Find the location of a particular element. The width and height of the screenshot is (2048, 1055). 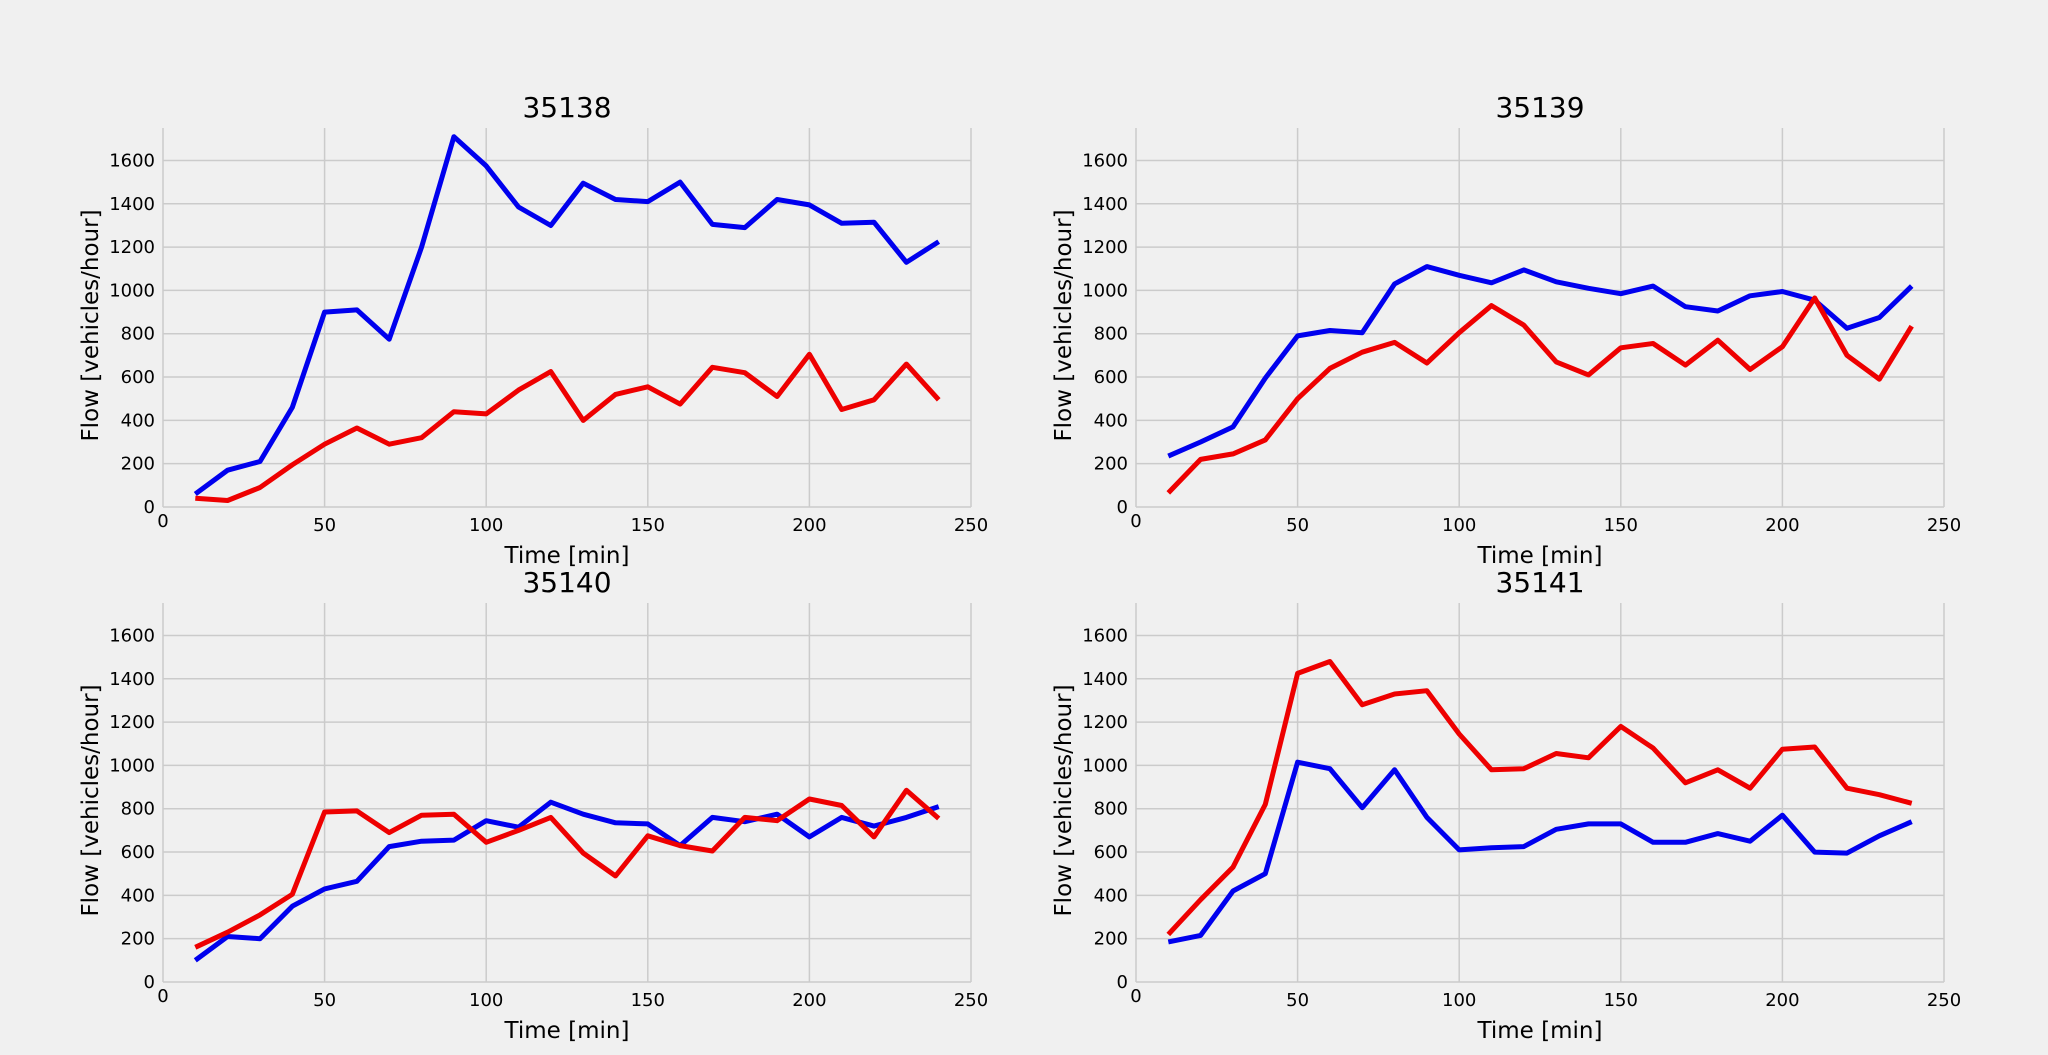

chart-1-series-1-line is located at coordinates (567, 315).